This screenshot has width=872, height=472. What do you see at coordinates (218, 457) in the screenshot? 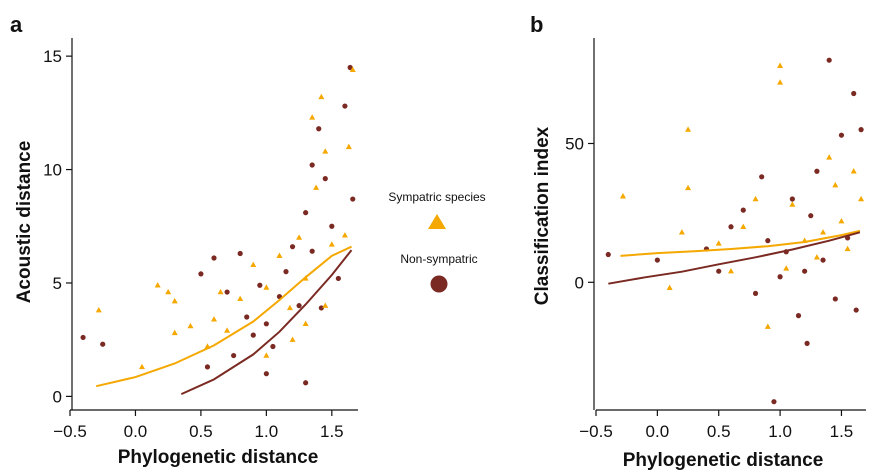
I see `panel-a-x-axis-title: Phylogenetic distance` at bounding box center [218, 457].